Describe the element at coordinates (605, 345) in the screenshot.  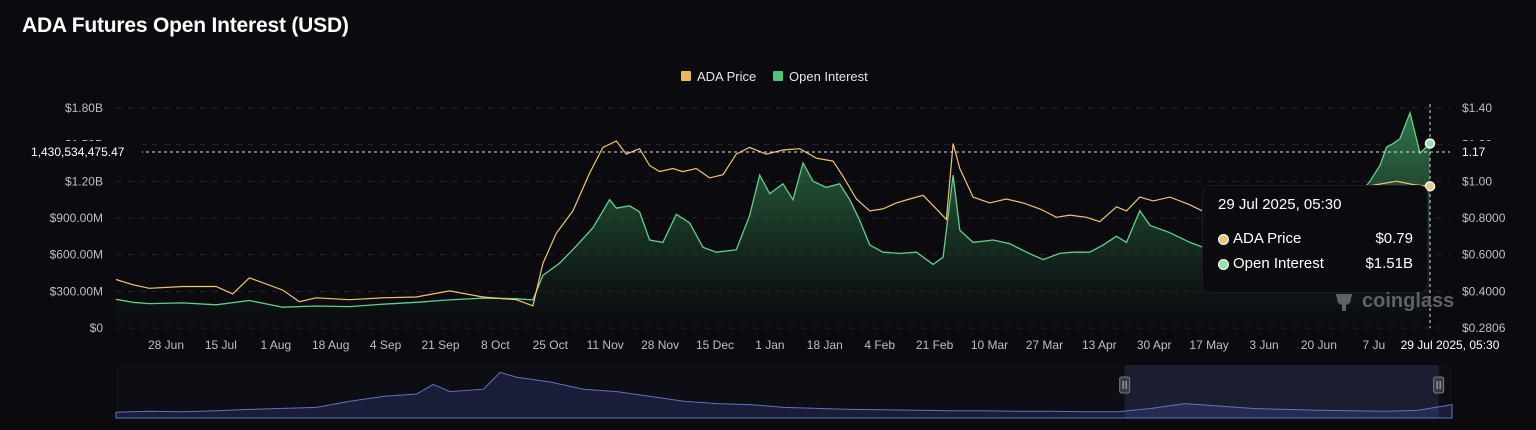
I see `x-tick-label: 11 Nov` at that location.